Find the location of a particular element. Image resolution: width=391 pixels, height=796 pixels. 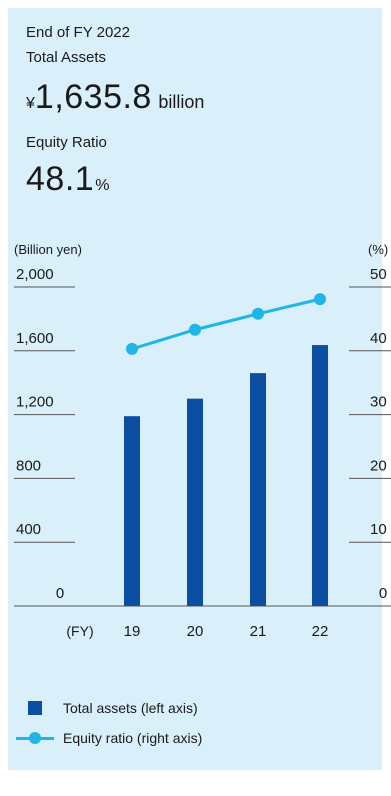

right-tick-label: 20 is located at coordinates (378, 465).